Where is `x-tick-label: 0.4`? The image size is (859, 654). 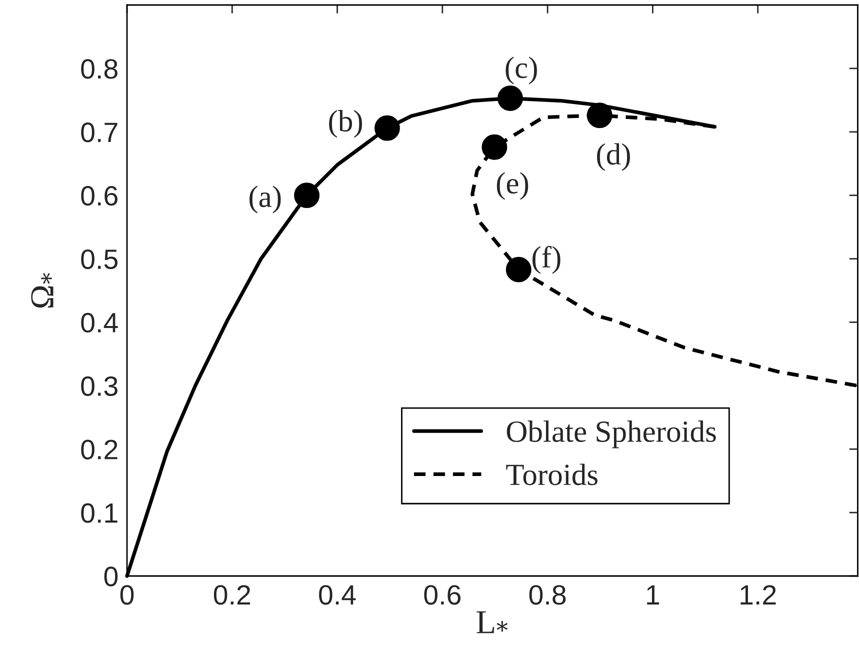
x-tick-label: 0.4 is located at coordinates (337, 595).